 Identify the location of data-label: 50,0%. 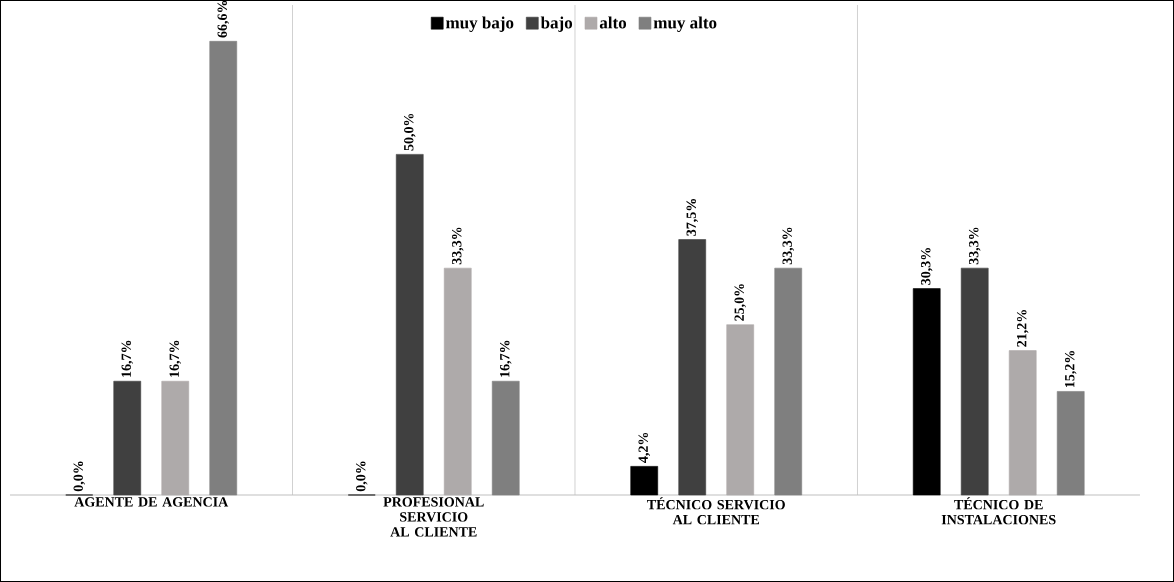
(409, 132).